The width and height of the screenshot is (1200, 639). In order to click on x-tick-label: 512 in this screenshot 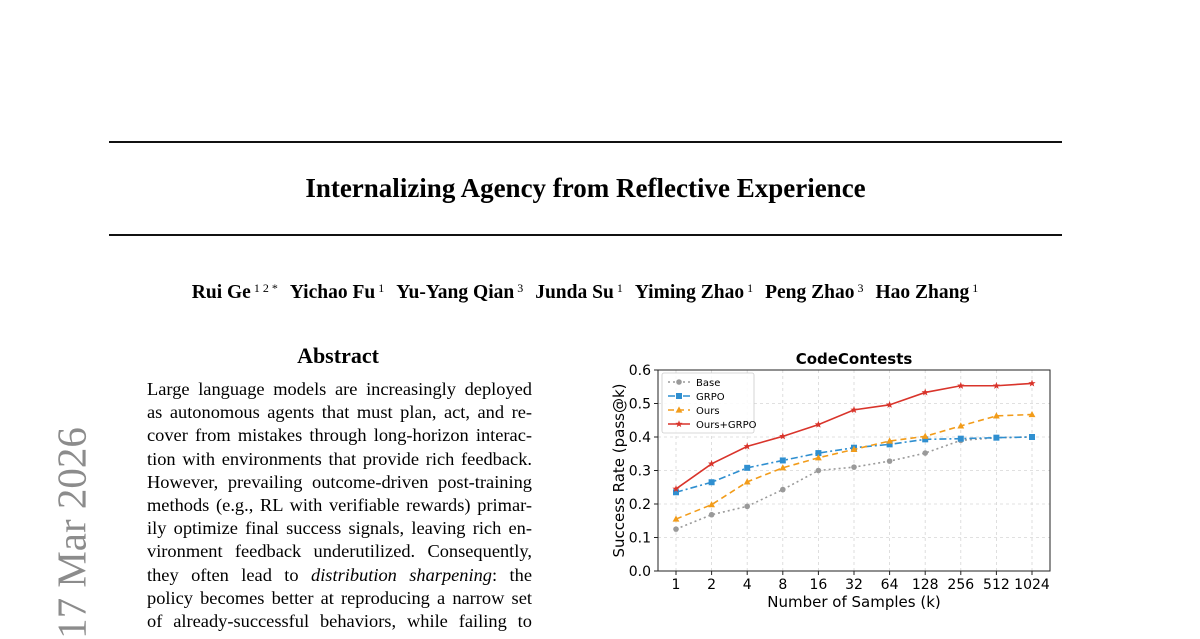, I will do `click(996, 585)`.